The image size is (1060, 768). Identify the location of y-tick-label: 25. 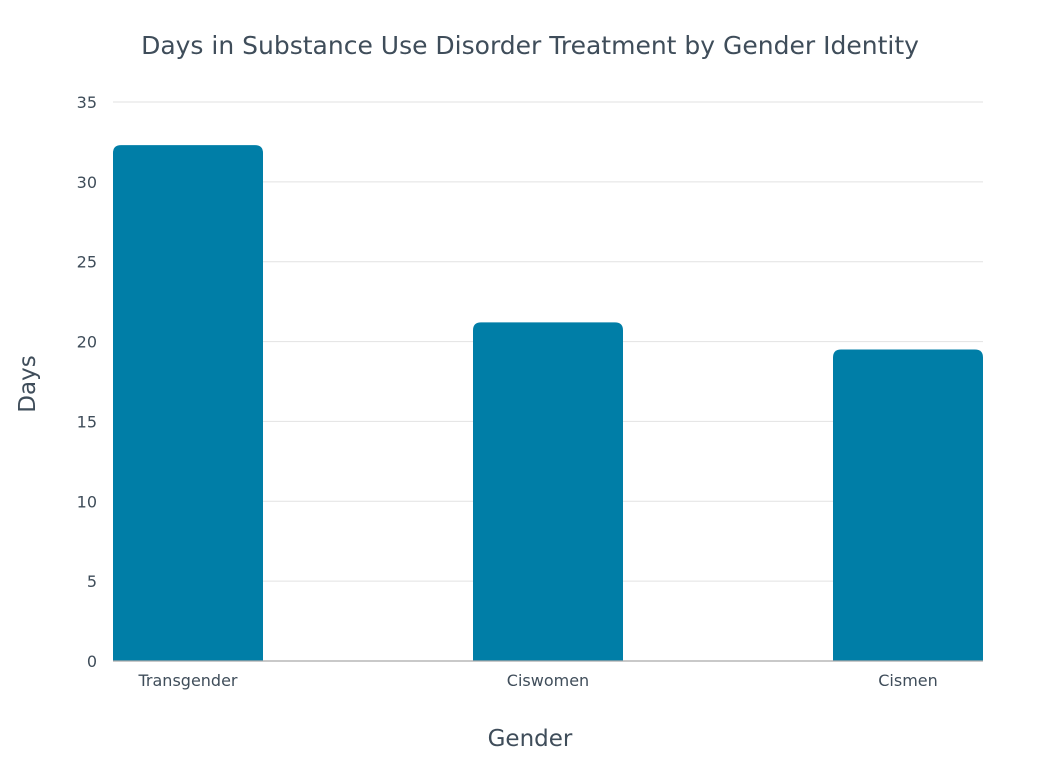
(87, 262).